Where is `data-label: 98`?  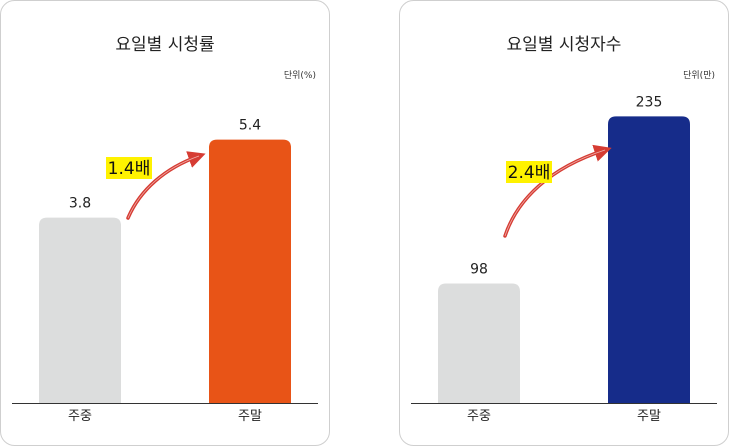
data-label: 98 is located at coordinates (479, 269).